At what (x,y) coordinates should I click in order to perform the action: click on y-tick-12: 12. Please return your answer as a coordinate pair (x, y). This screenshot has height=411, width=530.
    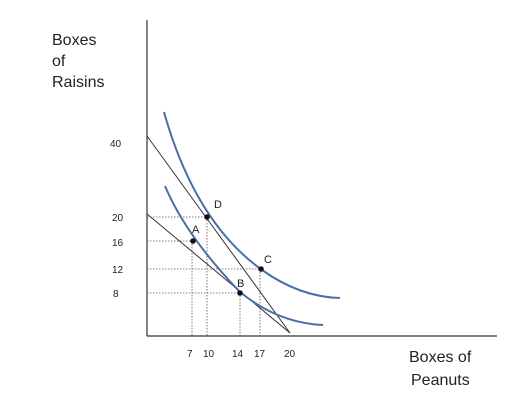
    Looking at the image, I should click on (118, 270).